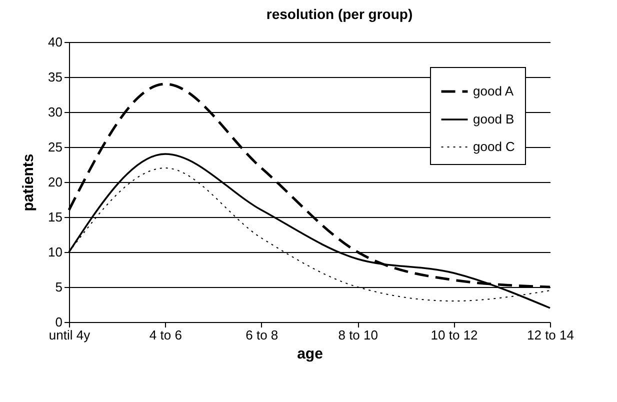 Image resolution: width=617 pixels, height=402 pixels. What do you see at coordinates (55, 217) in the screenshot?
I see `y-tick-label: 15` at bounding box center [55, 217].